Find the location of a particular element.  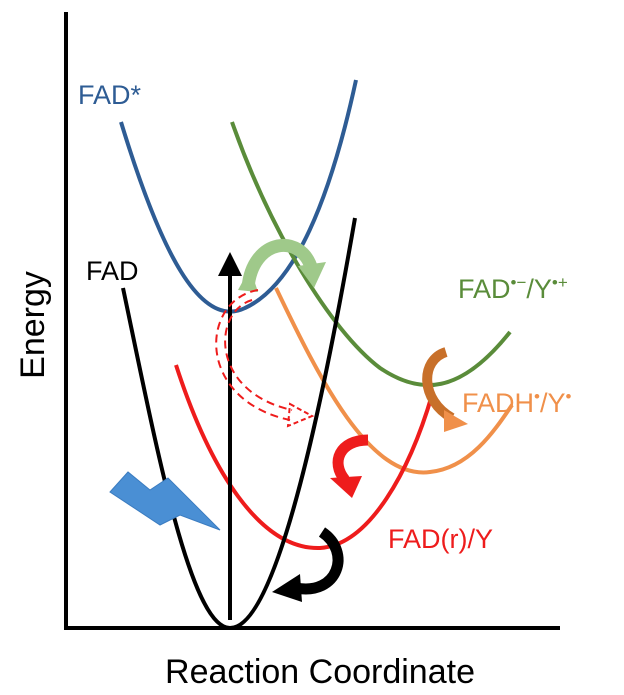

fad-star-label: FAD* is located at coordinates (110, 95).